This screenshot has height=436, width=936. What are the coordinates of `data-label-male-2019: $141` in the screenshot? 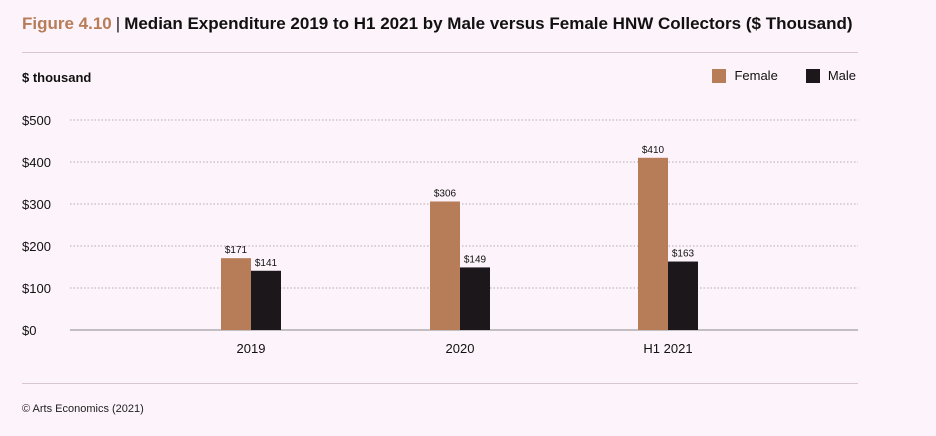 It's located at (266, 263).